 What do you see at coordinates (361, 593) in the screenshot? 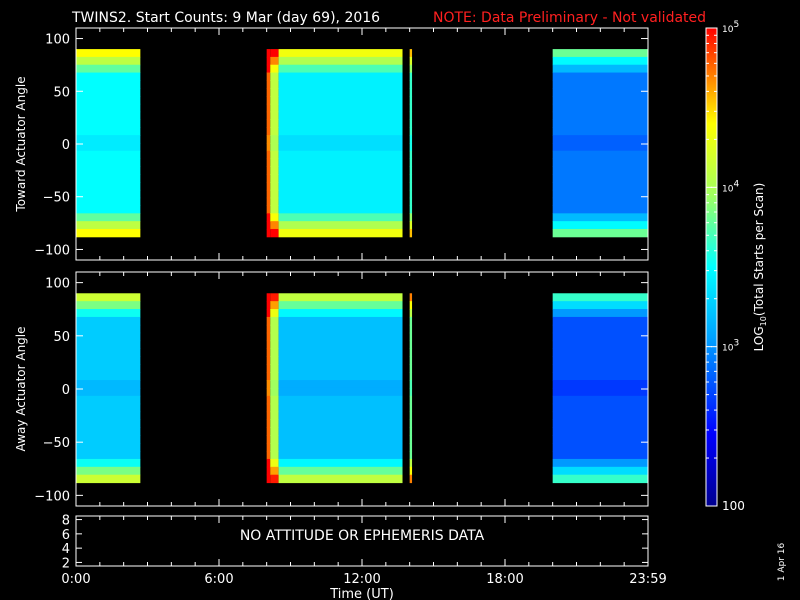
I see `x-axis-label: Time (UT)` at bounding box center [361, 593].